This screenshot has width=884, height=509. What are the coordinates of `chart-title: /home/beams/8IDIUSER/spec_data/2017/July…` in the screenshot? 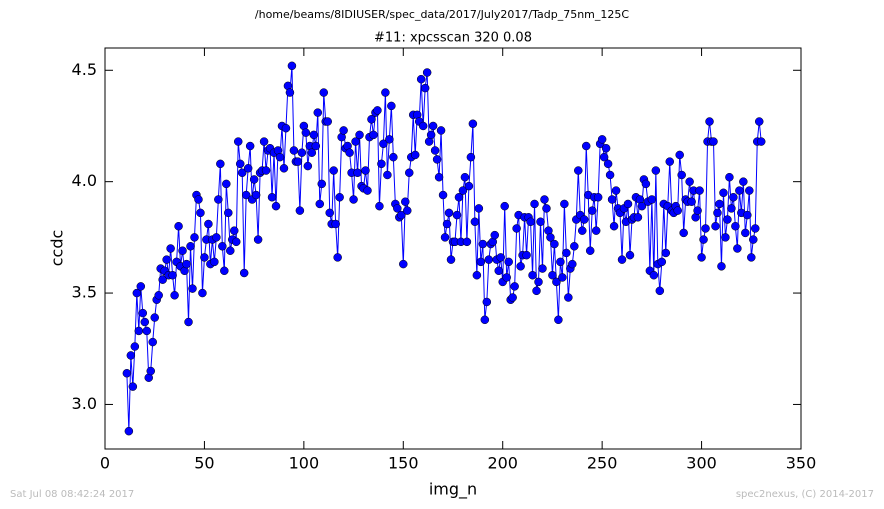 It's located at (442, 14).